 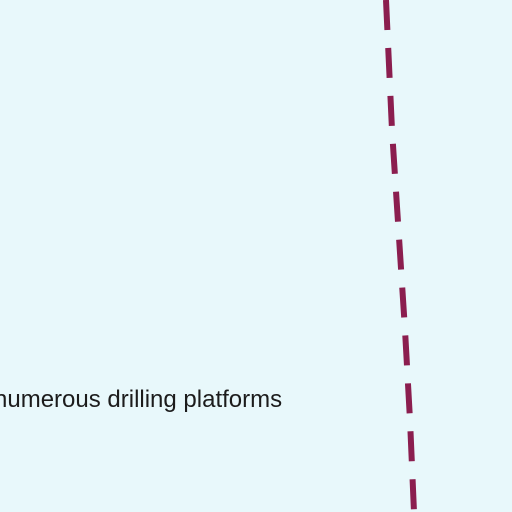 I want to click on drilling-platforms-label: numerous drilling platforms, so click(x=141, y=399).